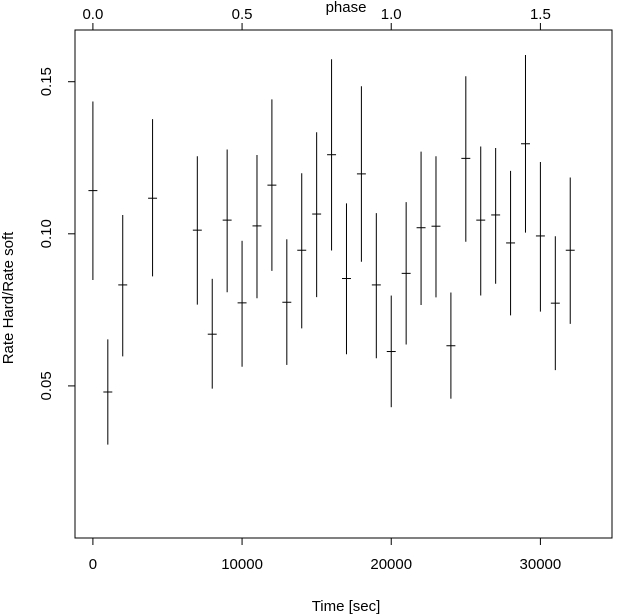 This screenshot has height=615, width=623. What do you see at coordinates (93, 564) in the screenshot?
I see `x-tick-label: 0` at bounding box center [93, 564].